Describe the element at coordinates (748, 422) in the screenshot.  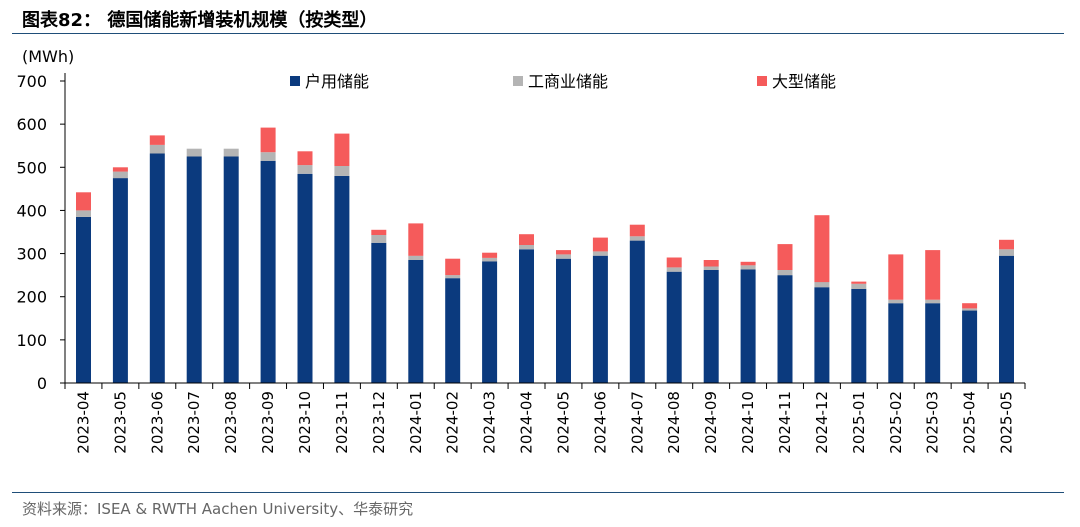
I see `x-tick-label: 2024-10` at that location.